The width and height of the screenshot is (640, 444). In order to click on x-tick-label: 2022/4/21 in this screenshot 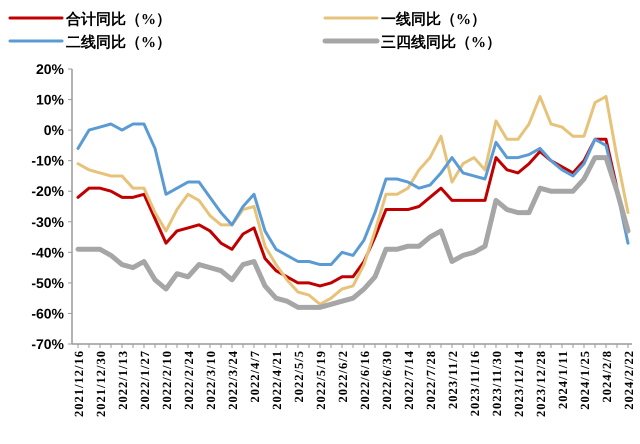, I will do `click(277, 380)`.